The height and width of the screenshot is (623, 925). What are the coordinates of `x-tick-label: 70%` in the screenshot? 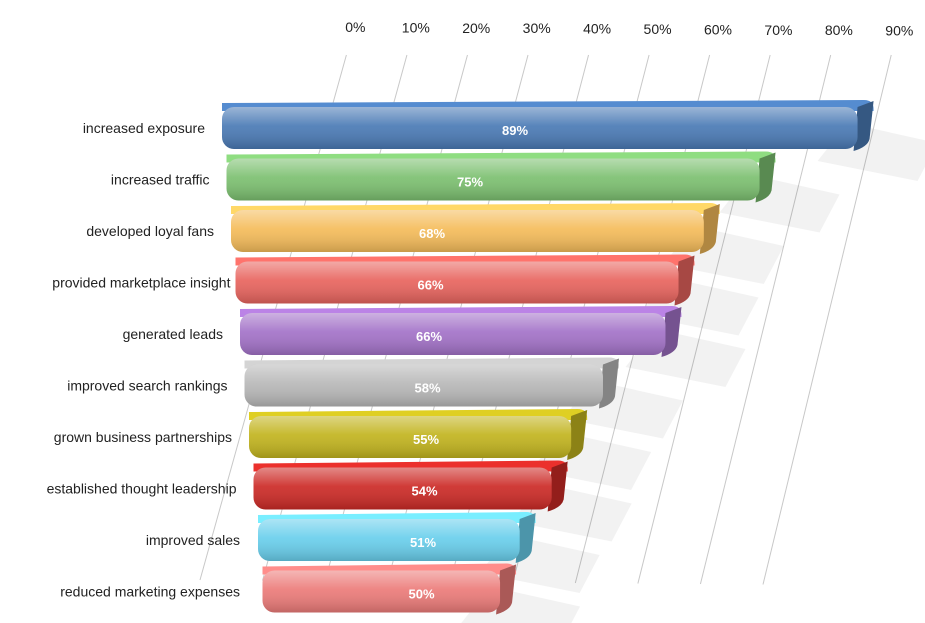 It's located at (778, 30).